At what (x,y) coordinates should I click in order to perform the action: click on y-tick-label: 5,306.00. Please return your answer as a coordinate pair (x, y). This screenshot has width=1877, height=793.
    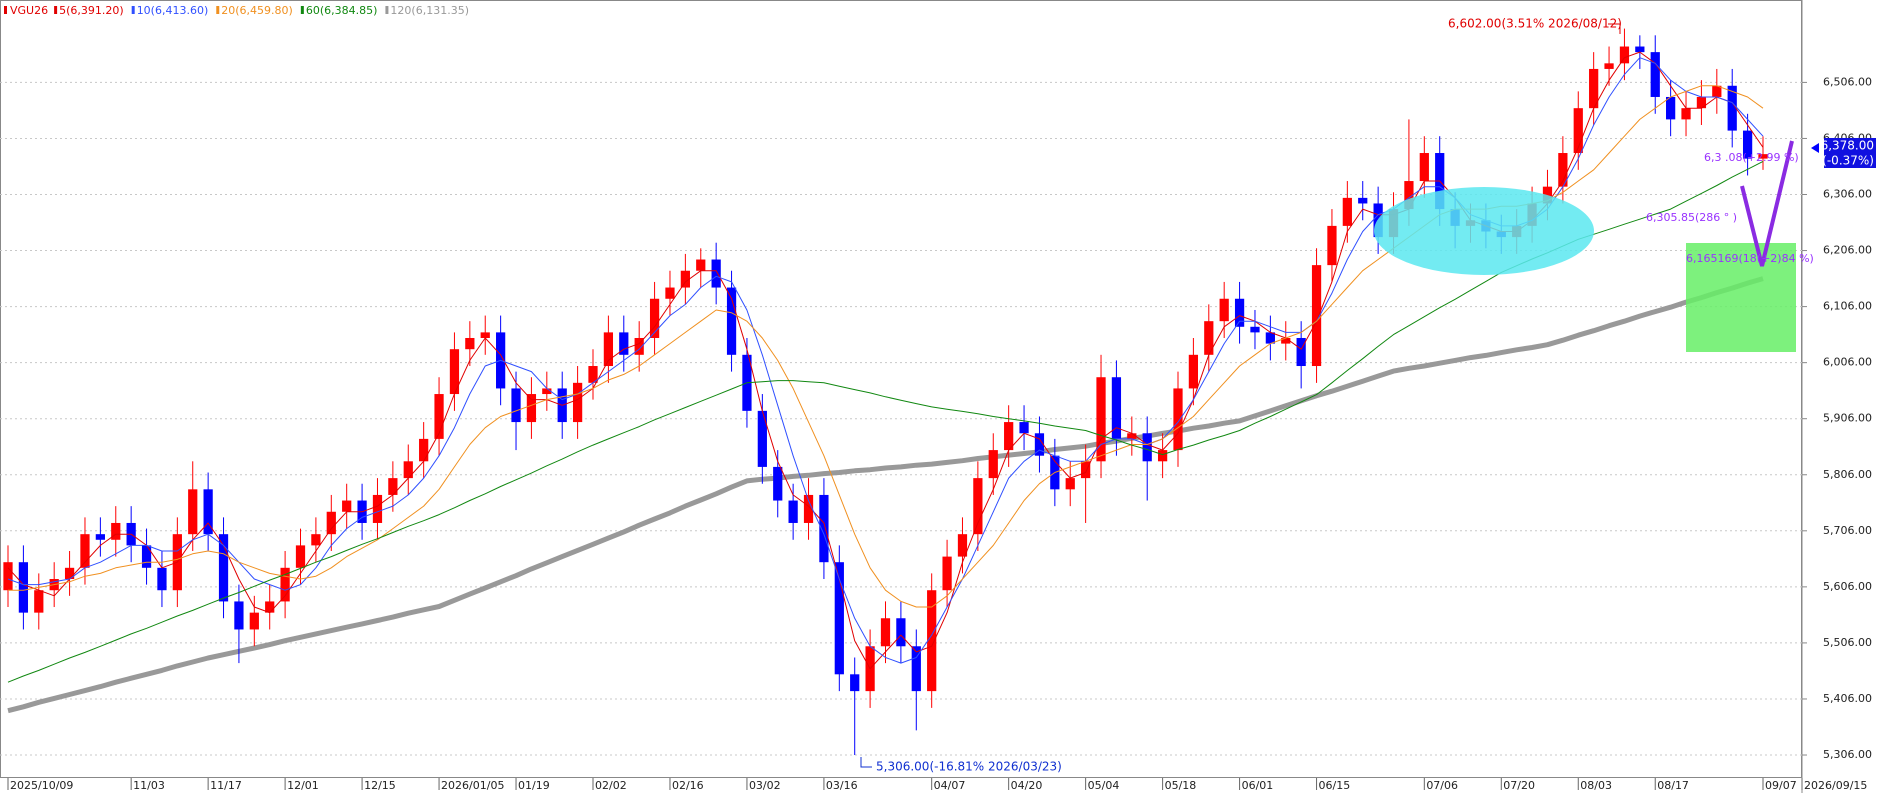
    Looking at the image, I should click on (1847, 754).